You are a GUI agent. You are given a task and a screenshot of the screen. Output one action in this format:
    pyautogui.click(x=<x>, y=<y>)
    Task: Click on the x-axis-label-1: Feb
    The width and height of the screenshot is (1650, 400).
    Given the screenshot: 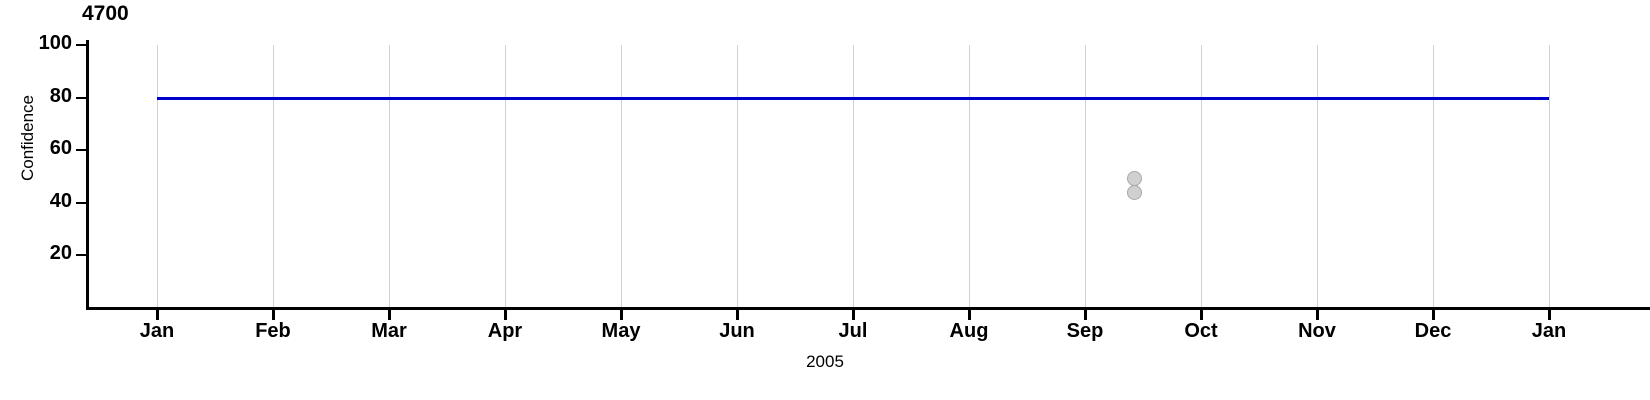 What is the action you would take?
    pyautogui.click(x=273, y=331)
    